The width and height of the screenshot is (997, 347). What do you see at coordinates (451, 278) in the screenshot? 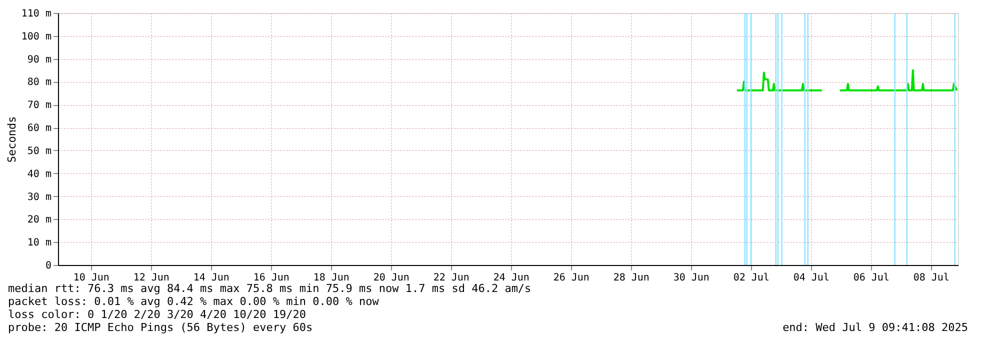
I see `x-tick-label: 22 Jun` at bounding box center [451, 278].